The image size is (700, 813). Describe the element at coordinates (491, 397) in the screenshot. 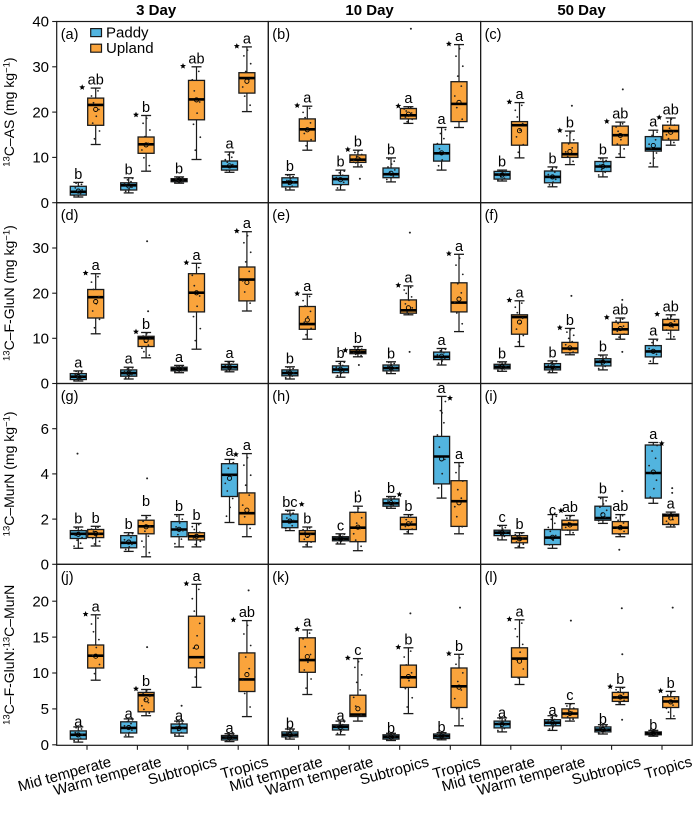

I see `svg-text: (i)` at that location.